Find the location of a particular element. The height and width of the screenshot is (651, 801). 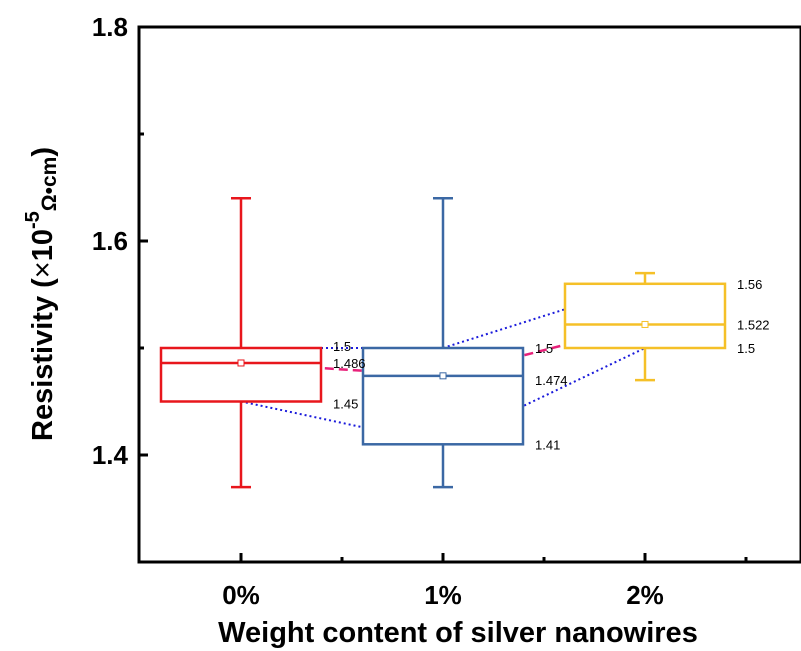

y-axis-title-suffix: ) is located at coordinates (43, 152).